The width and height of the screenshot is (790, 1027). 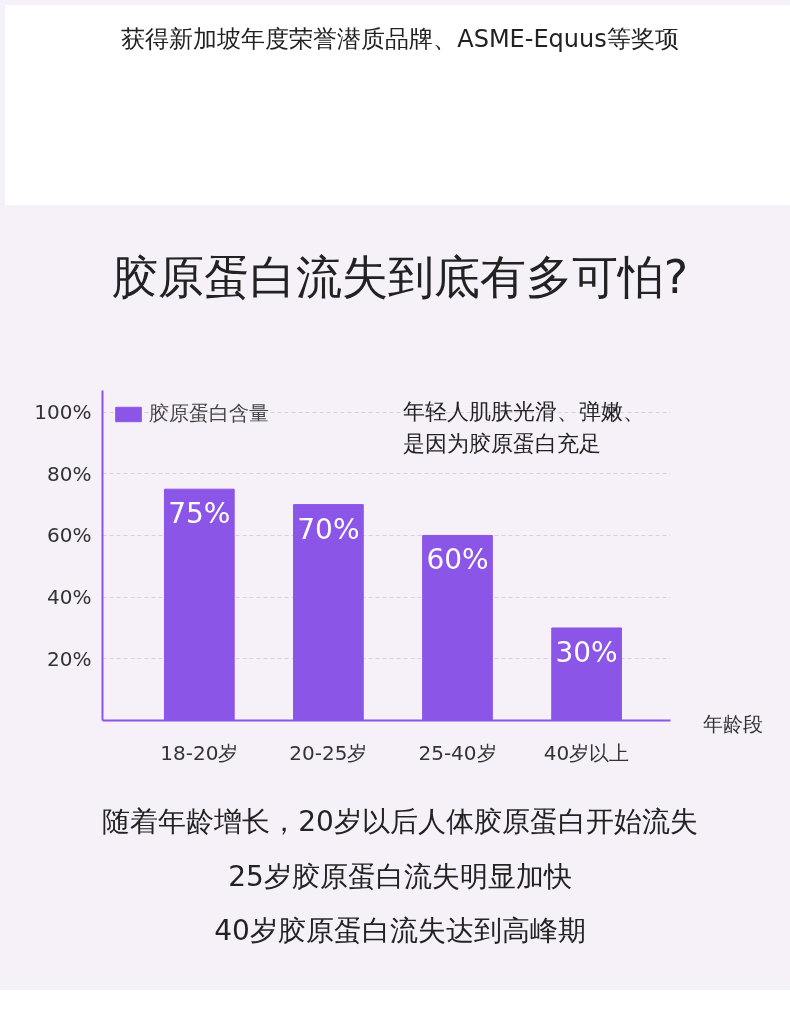 What do you see at coordinates (586, 752) in the screenshot?
I see `x-tick-label: 40岁以上` at bounding box center [586, 752].